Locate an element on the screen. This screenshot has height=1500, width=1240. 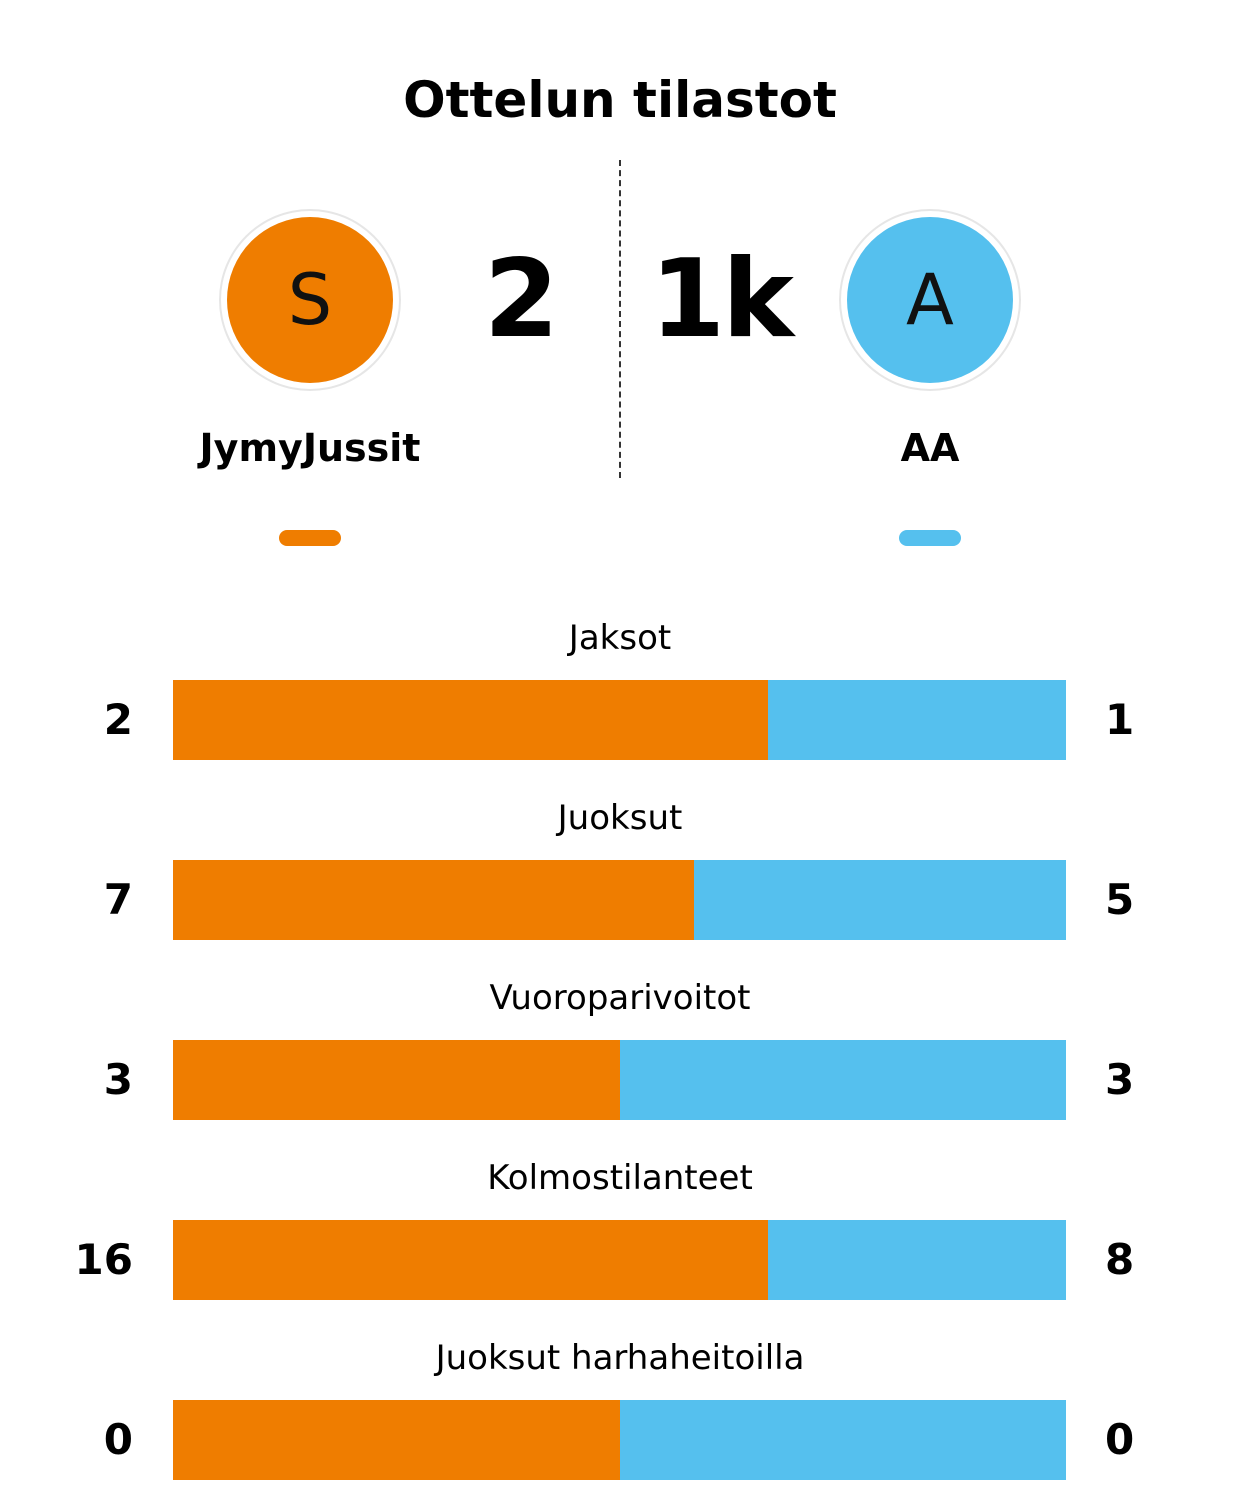
away-stat-value: 1 is located at coordinates (1120, 719).